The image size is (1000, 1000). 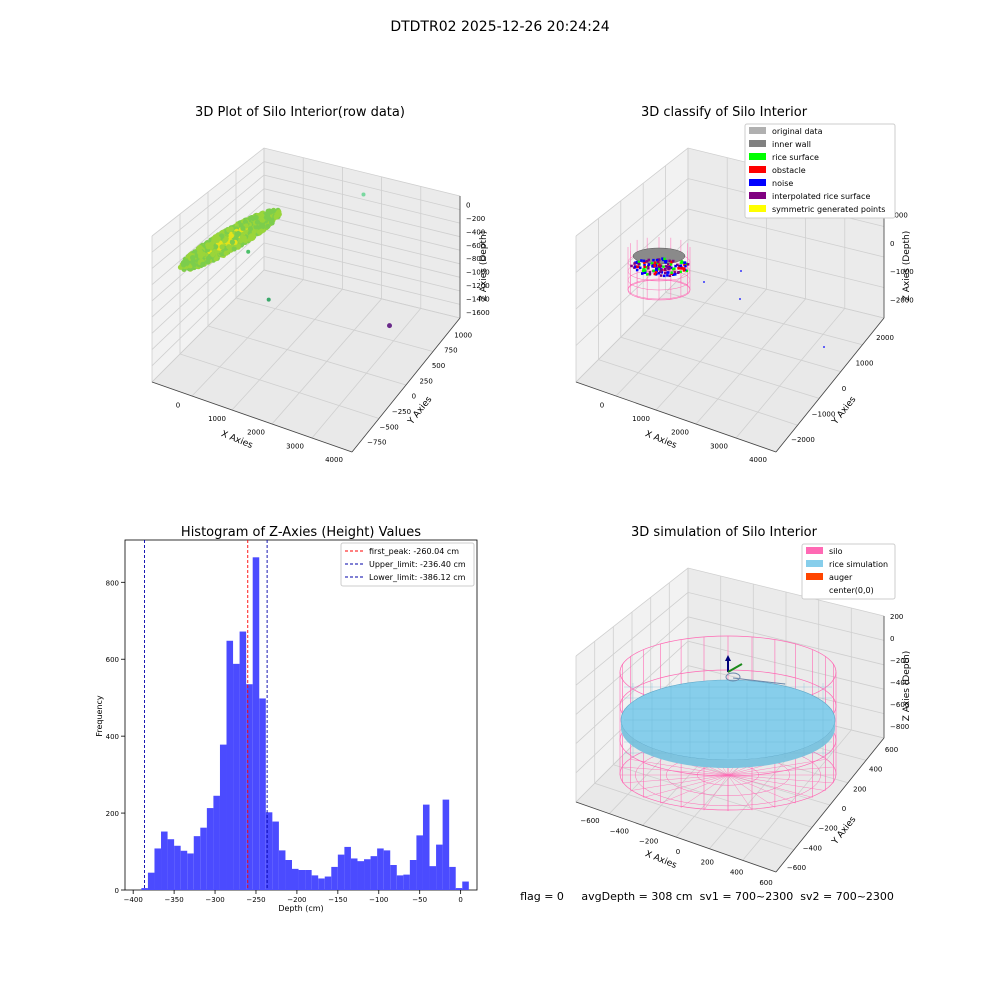 I want to click on histogram-reference-lines, so click(x=206, y=715).